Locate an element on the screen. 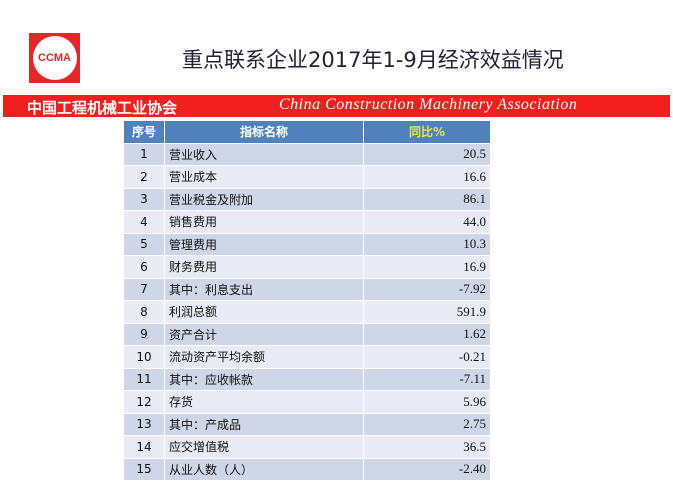  table-row: 9 资产合计 1.62 is located at coordinates (307, 334).